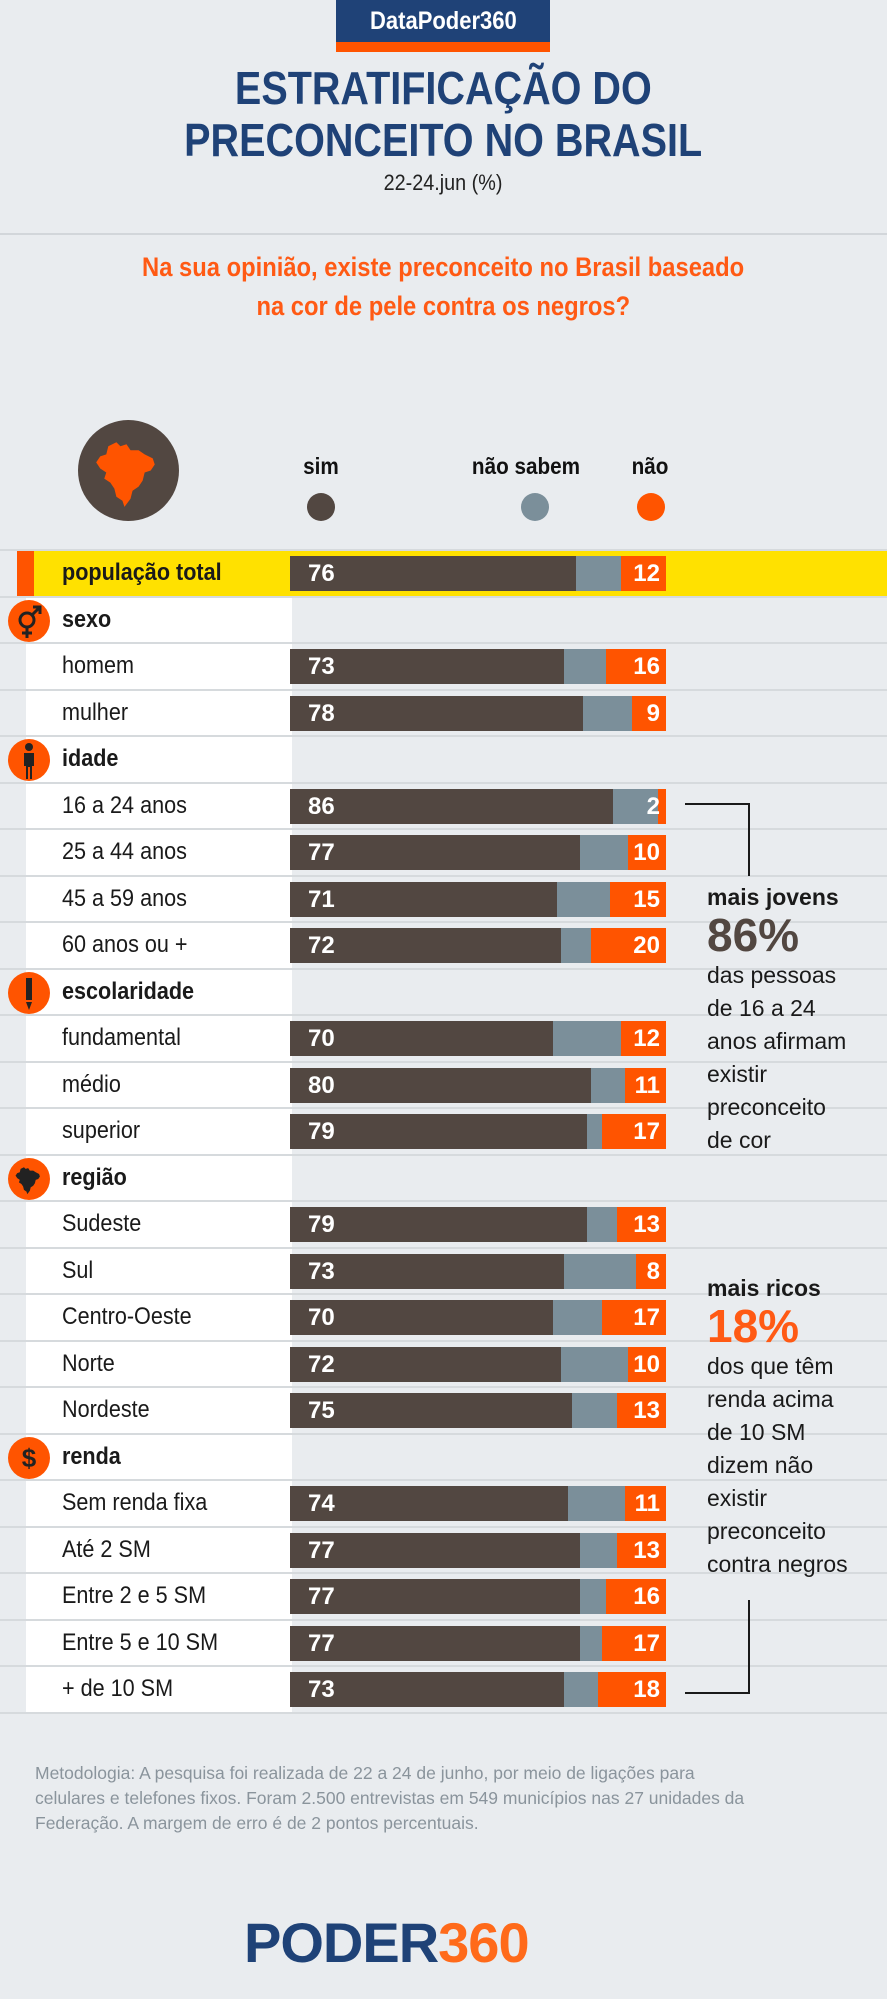 The width and height of the screenshot is (887, 1999). I want to click on row-label: superior, so click(101, 1130).